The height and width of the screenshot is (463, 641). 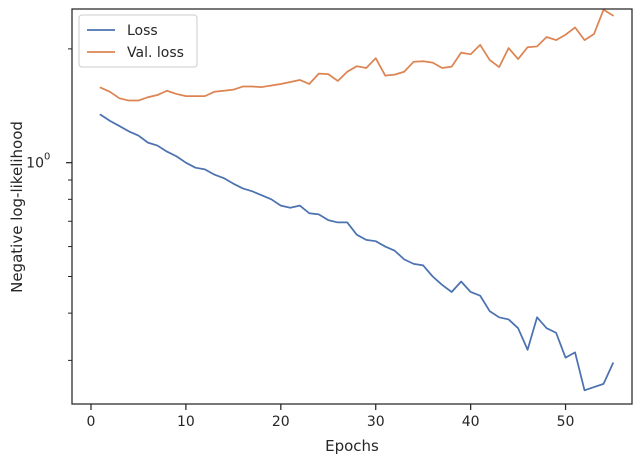 I want to click on legend: Loss Val. loss, so click(x=138, y=41).